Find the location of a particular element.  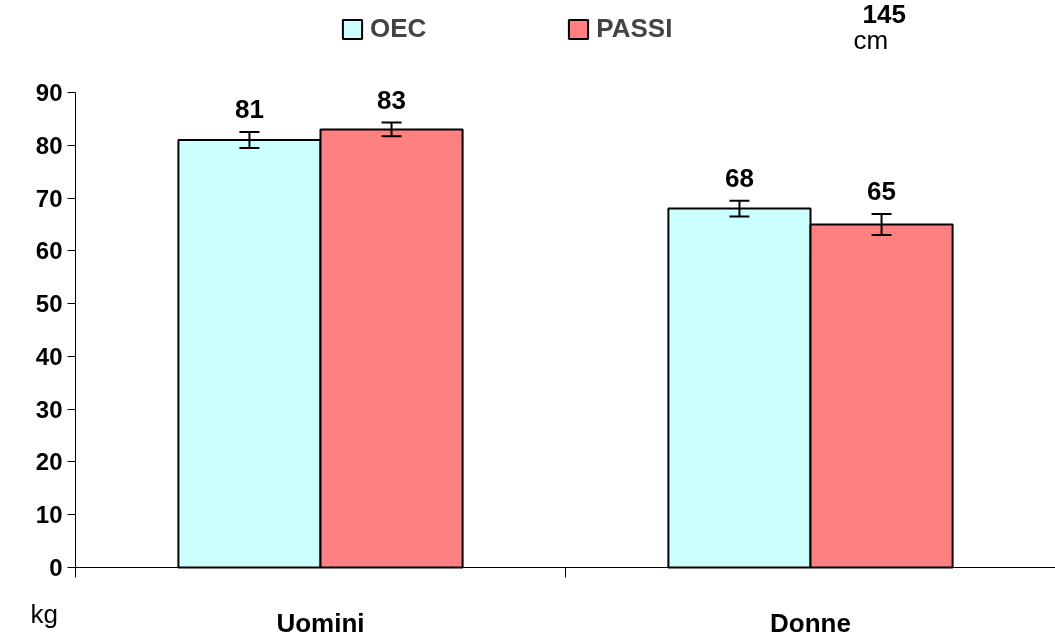

y-tick-label: 30 is located at coordinates (49, 409).